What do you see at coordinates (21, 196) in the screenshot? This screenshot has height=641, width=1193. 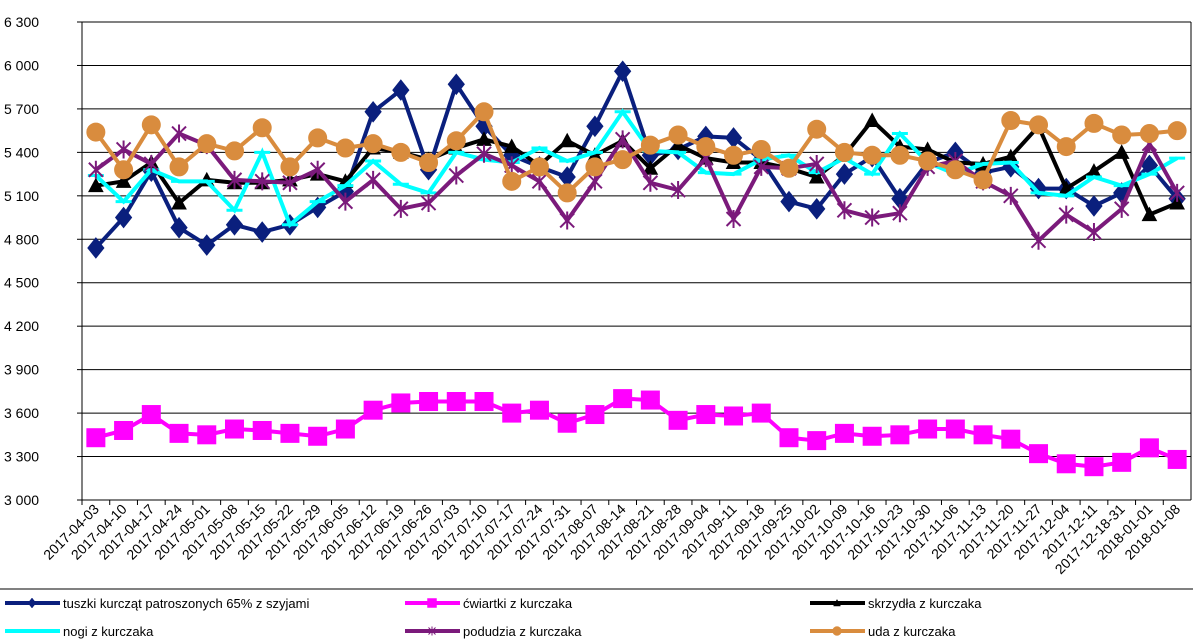 I see `y-tick-label: 5 100` at bounding box center [21, 196].